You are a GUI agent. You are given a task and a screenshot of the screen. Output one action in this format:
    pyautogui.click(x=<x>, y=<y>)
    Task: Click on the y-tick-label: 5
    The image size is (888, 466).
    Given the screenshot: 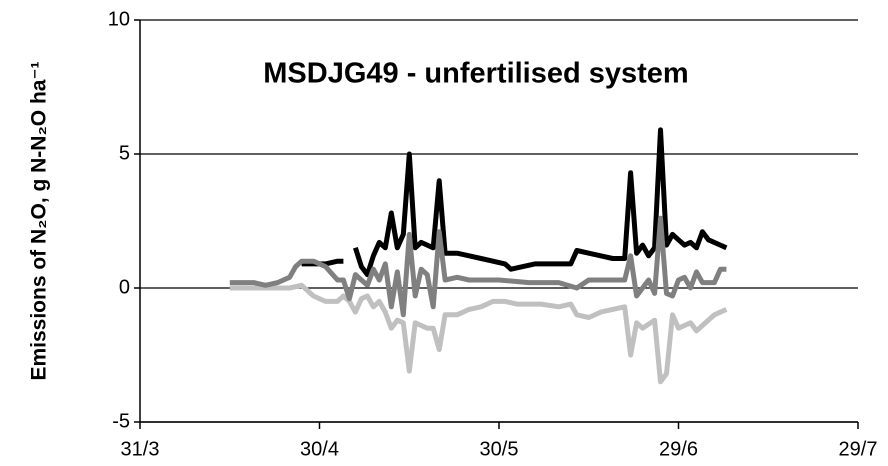 What is the action you would take?
    pyautogui.click(x=124, y=153)
    